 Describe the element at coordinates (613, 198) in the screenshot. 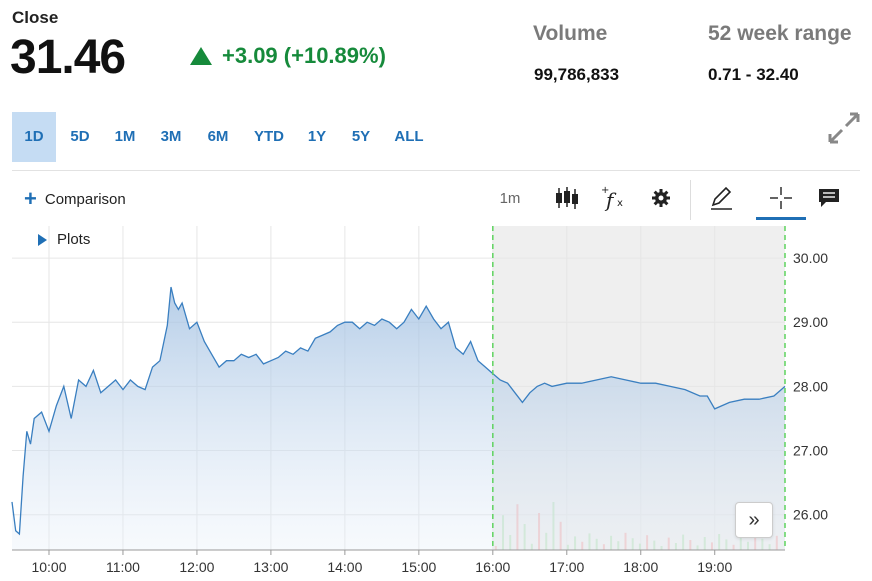

I see `function-icon: + f x` at that location.